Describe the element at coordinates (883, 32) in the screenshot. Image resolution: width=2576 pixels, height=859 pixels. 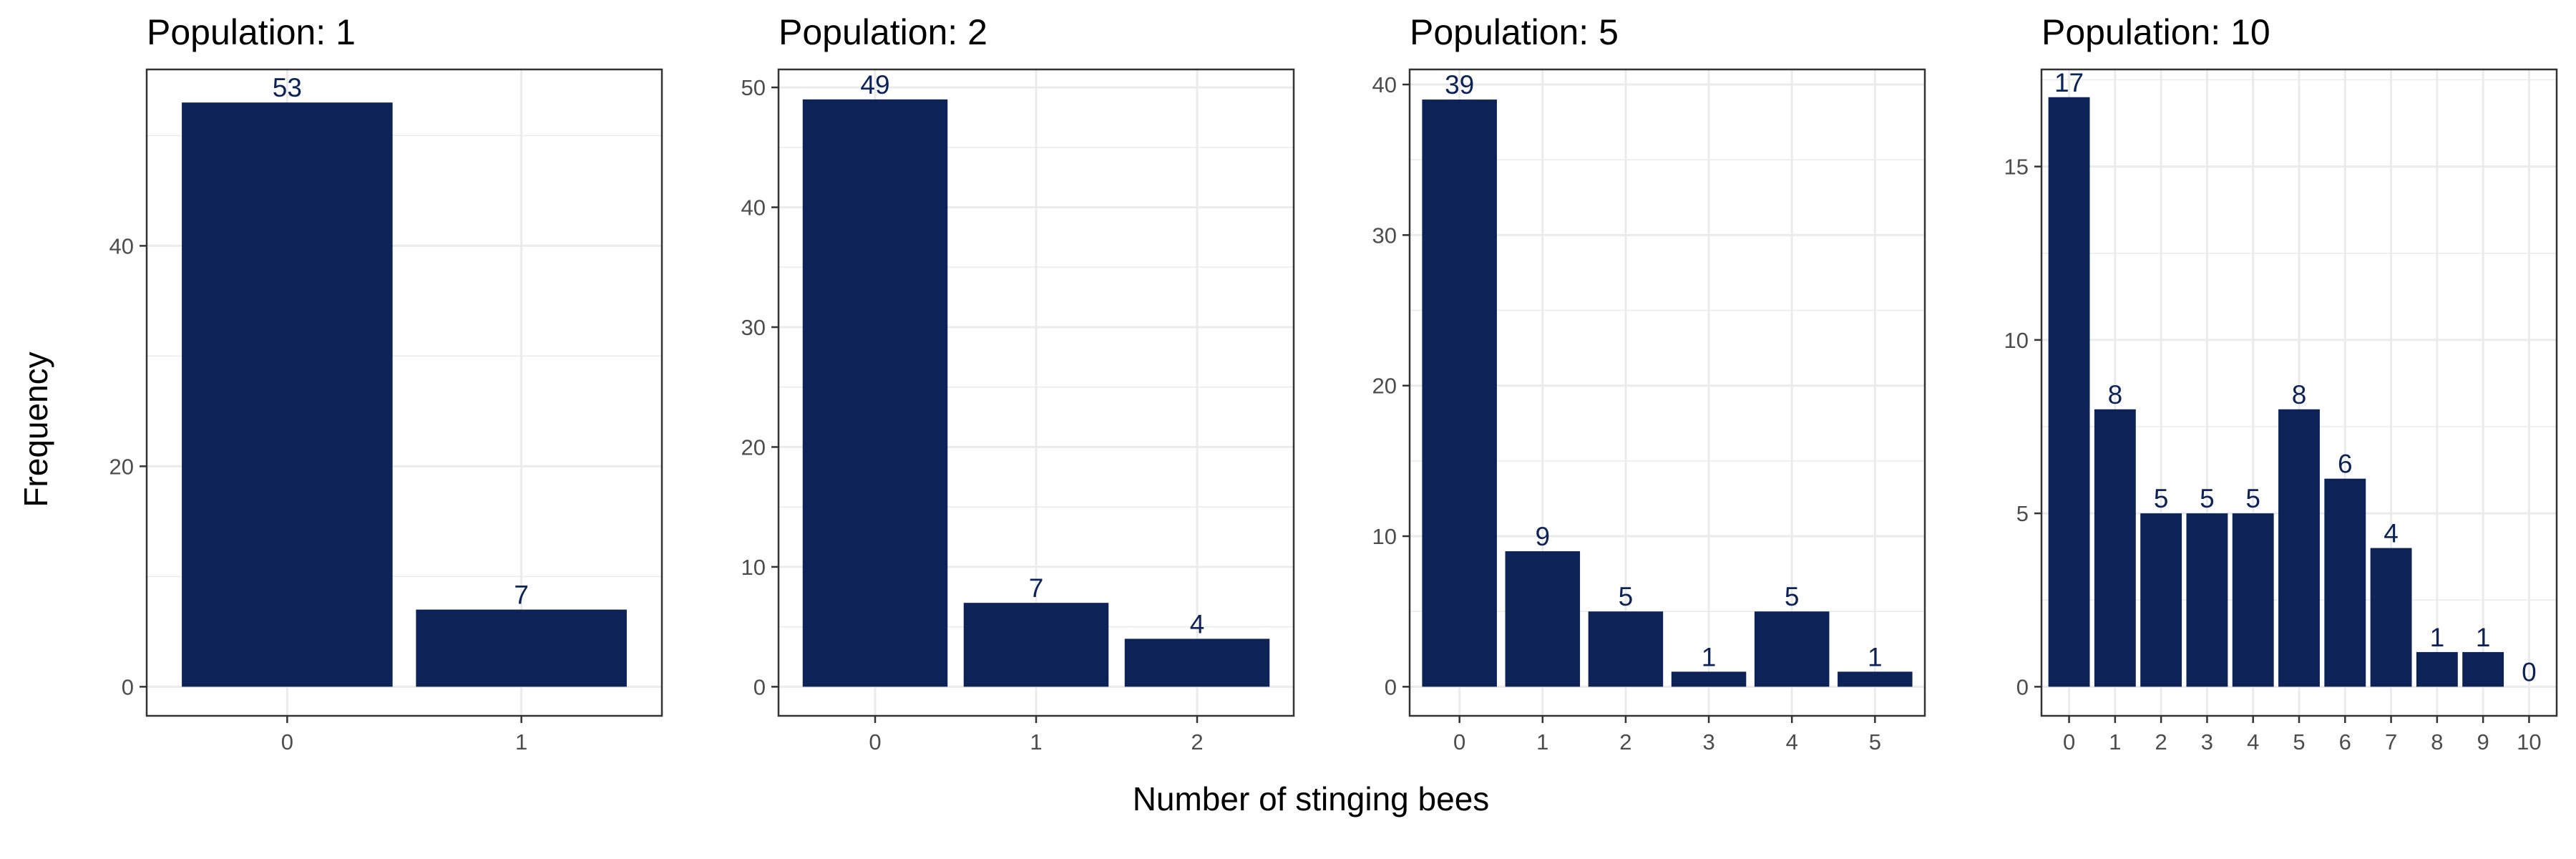
I see `panel-title: Population: 2` at that location.